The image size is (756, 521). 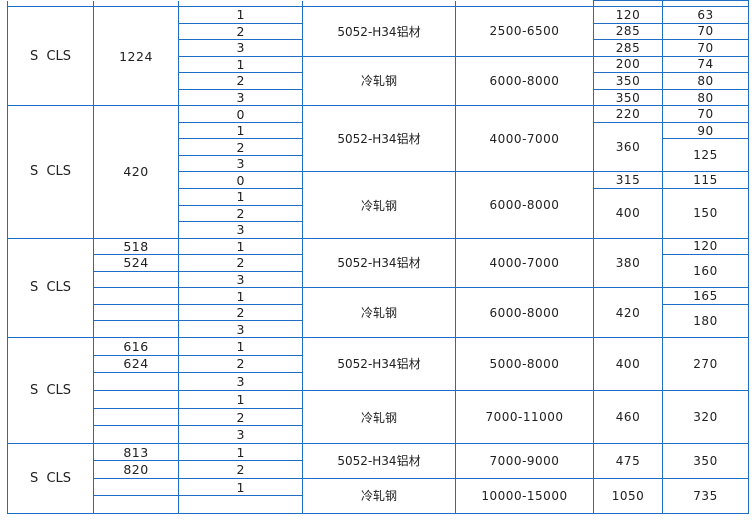 I want to click on table-row: 2 125, so click(x=378, y=155).